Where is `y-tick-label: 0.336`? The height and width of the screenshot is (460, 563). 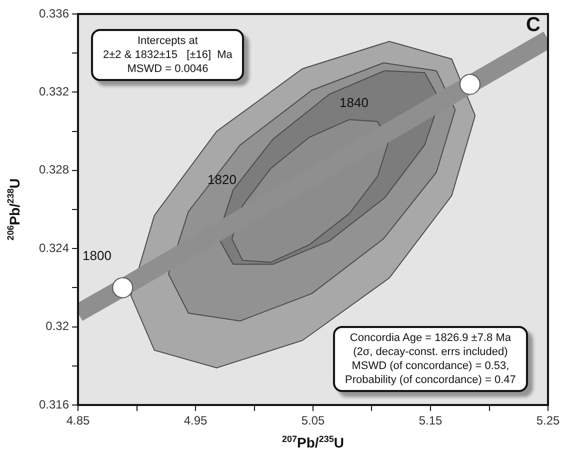
y-tick-label: 0.336 is located at coordinates (54, 13).